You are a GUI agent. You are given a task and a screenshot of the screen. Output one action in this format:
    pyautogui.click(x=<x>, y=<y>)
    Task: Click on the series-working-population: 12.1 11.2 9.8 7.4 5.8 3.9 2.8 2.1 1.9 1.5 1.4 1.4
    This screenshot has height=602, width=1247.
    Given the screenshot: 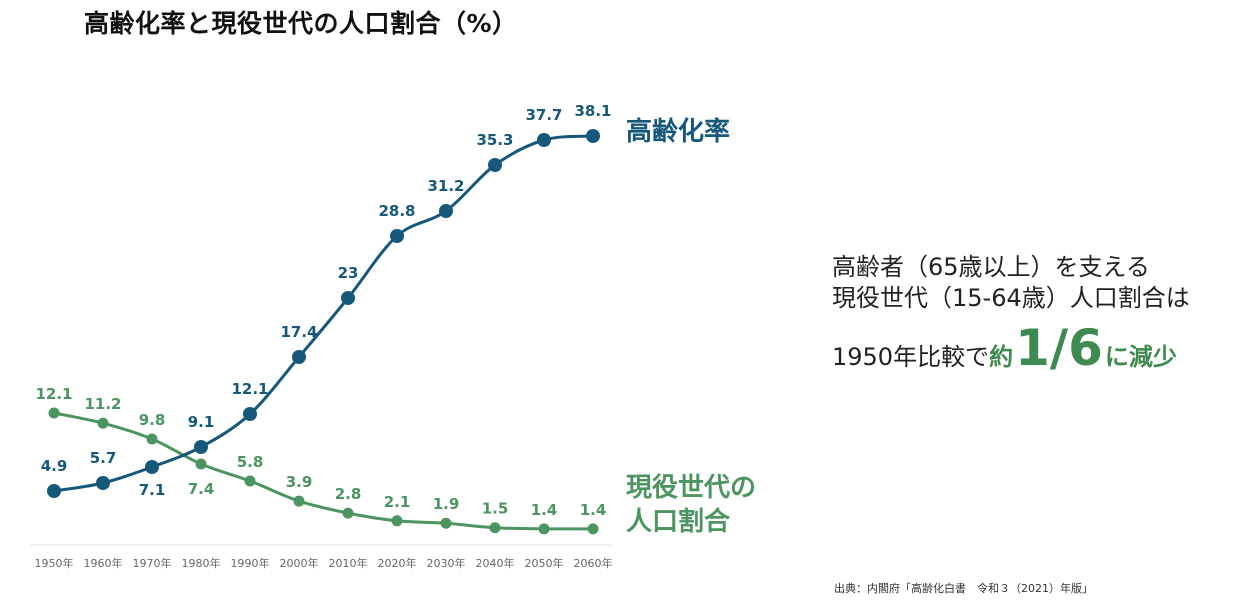 What is the action you would take?
    pyautogui.click(x=321, y=460)
    